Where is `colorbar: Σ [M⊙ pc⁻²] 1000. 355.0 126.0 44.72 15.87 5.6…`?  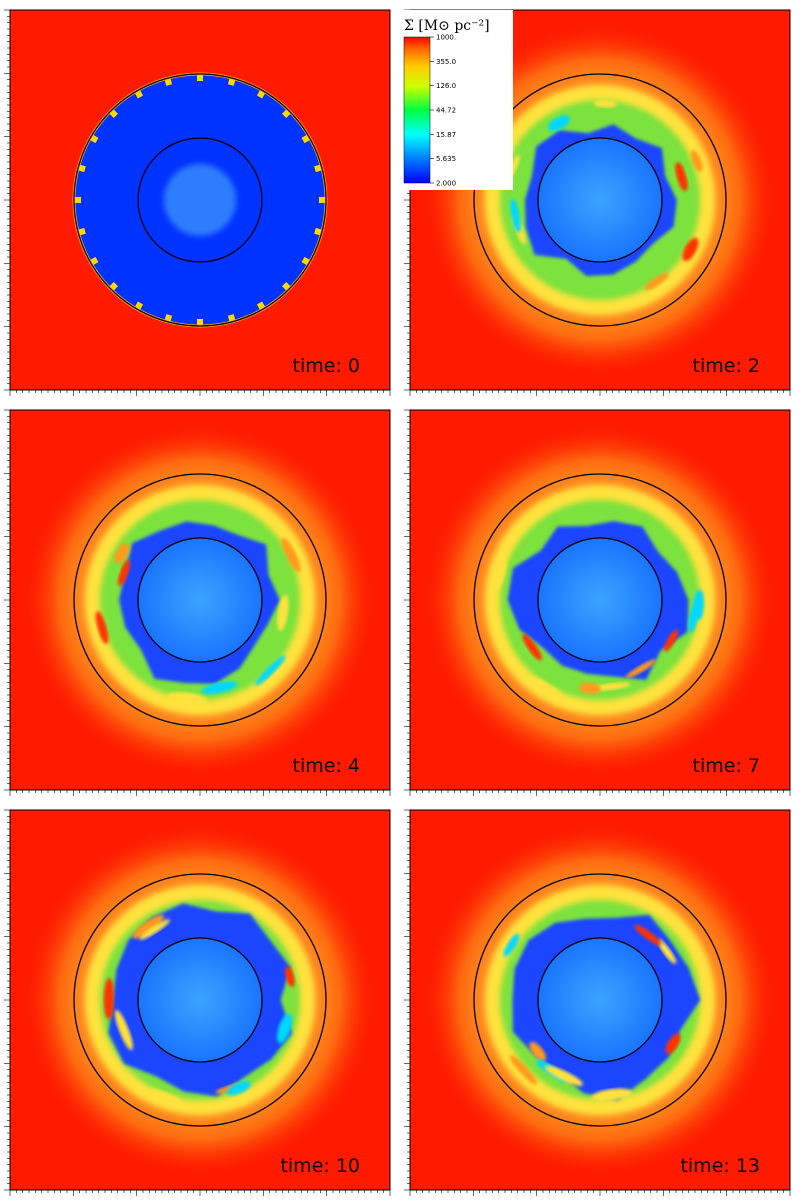 colorbar: Σ [M⊙ pc⁻²] 1000. 355.0 126.0 44.72 15.87 5.6… is located at coordinates (455, 100).